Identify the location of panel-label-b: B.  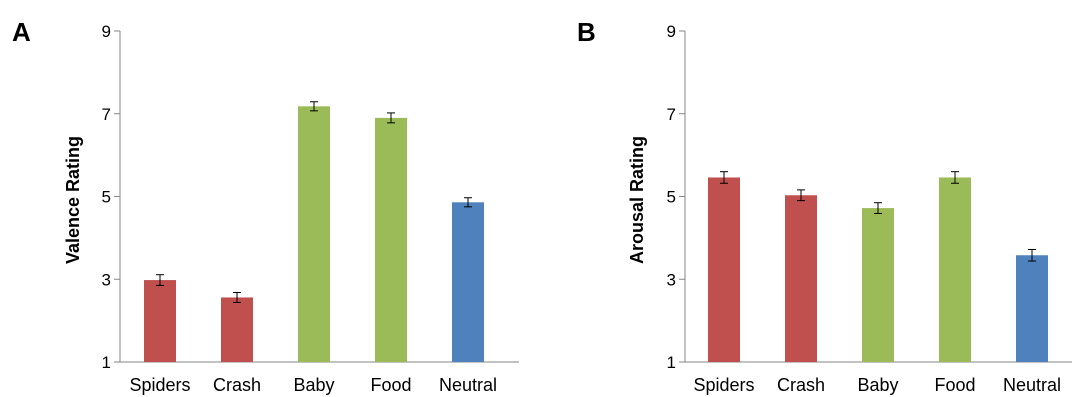
(586, 32).